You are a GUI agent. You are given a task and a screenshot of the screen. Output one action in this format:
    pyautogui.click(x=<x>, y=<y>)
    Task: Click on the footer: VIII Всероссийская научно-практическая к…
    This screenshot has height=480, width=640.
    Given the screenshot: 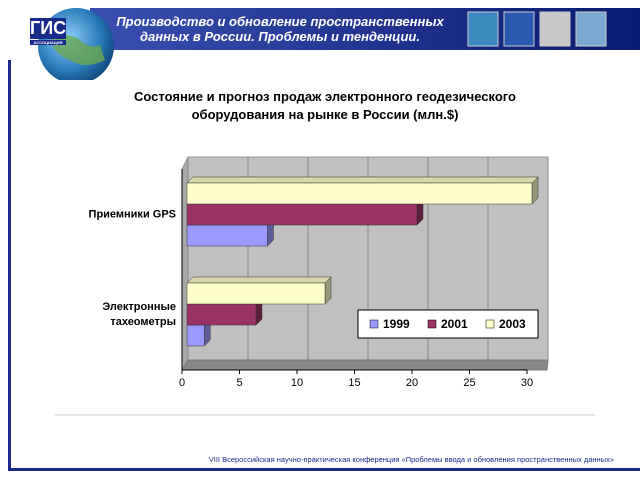 What is the action you would take?
    pyautogui.click(x=411, y=459)
    